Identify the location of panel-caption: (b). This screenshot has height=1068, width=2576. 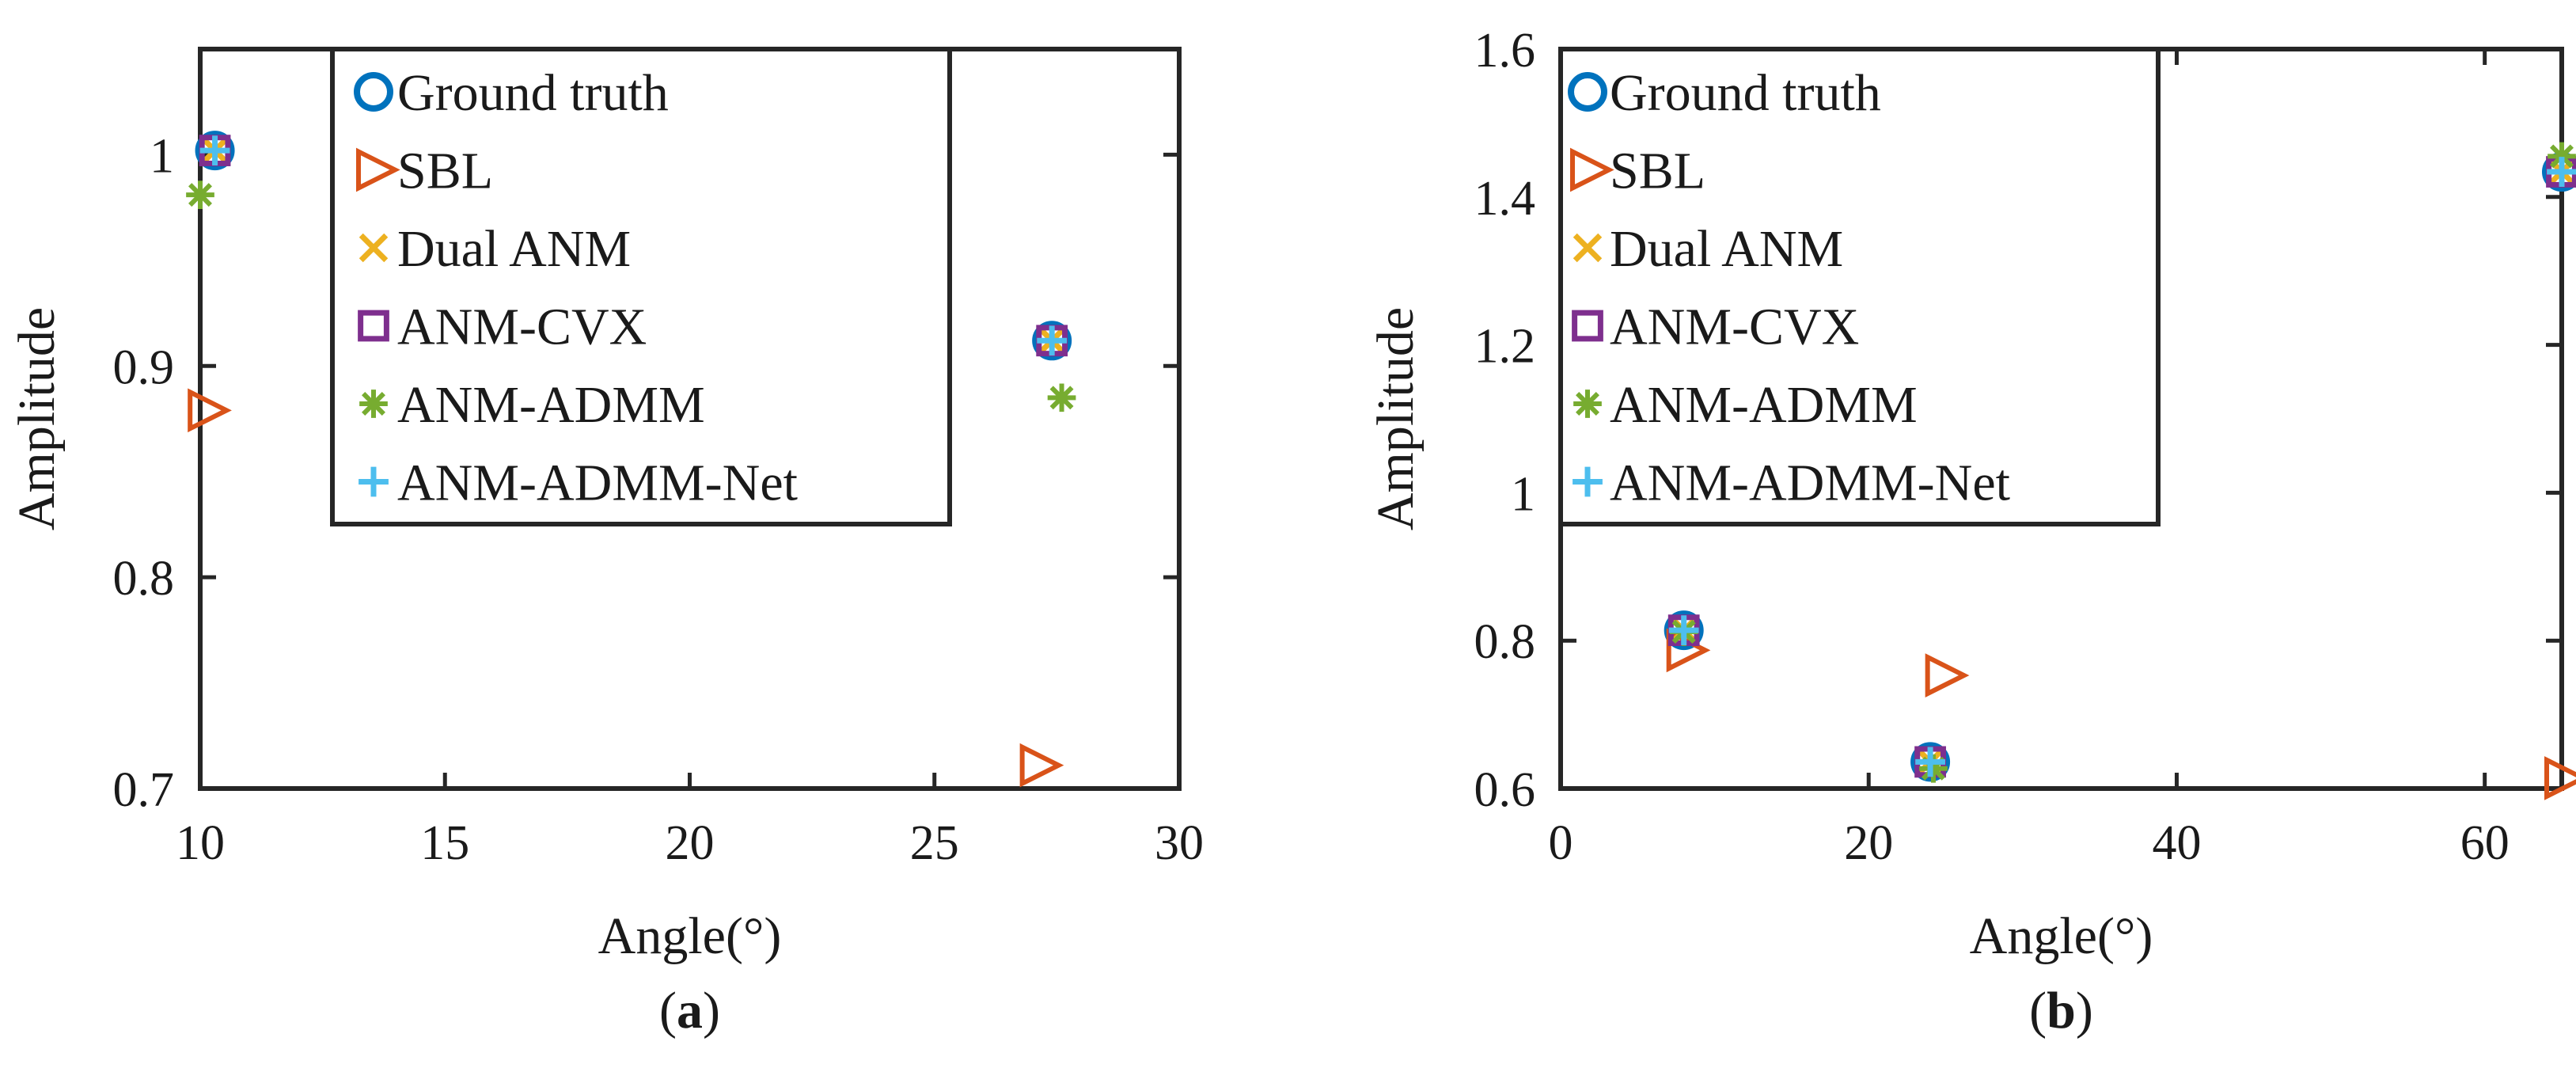
(2061, 1010).